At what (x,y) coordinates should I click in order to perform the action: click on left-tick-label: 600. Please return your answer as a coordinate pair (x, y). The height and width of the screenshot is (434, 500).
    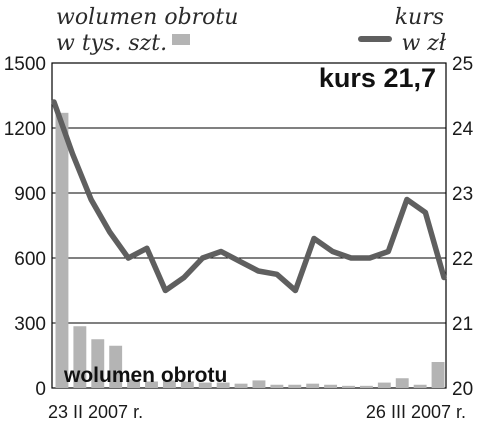
    Looking at the image, I should click on (30, 259).